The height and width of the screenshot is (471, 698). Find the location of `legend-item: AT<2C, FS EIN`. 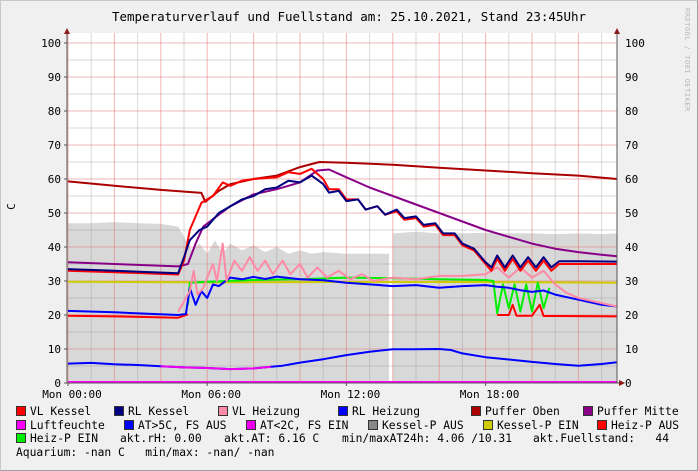

legend-item: AT<2C, FS EIN is located at coordinates (297, 425).